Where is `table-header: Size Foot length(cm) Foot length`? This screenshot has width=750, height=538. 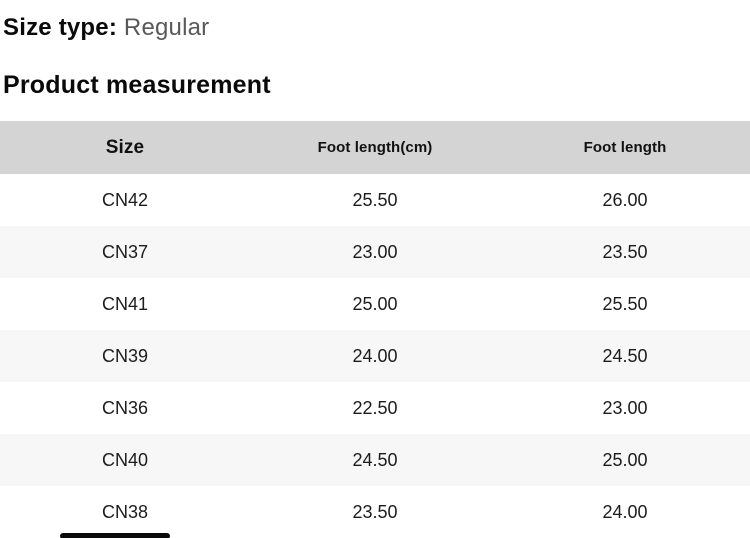
table-header: Size Foot length(cm) Foot length is located at coordinates (375, 147).